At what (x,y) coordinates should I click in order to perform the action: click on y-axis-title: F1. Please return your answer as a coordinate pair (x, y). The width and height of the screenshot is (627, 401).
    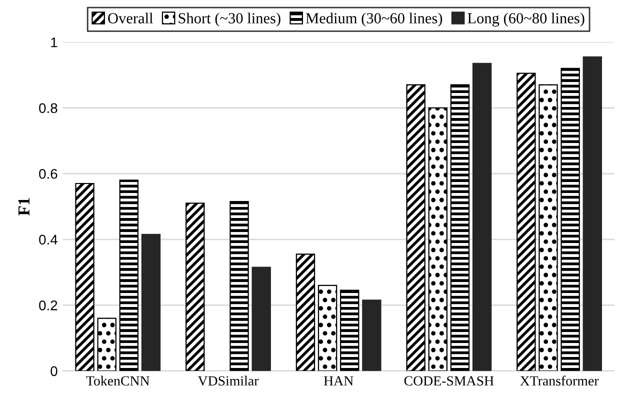
    Looking at the image, I should click on (24, 207).